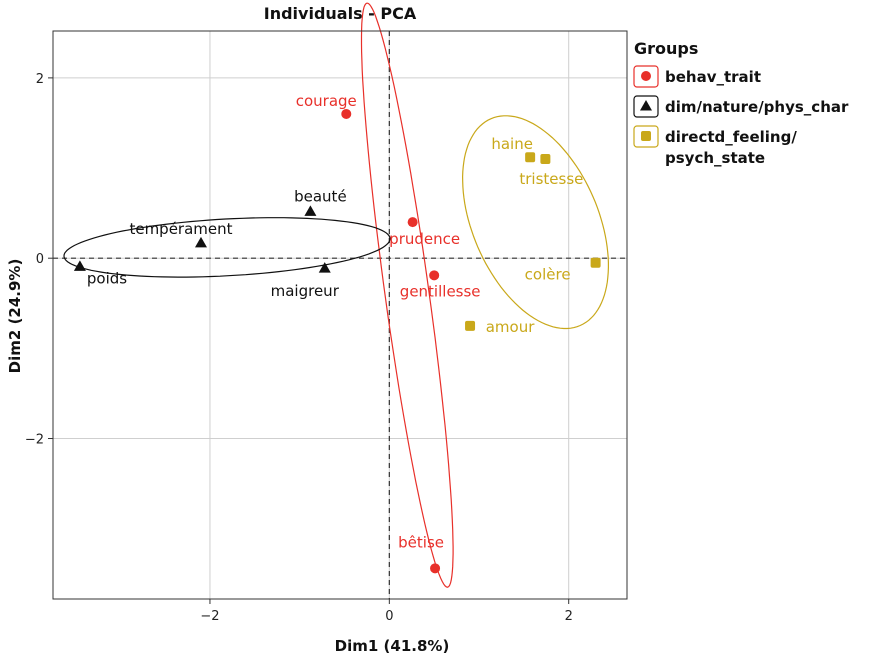  I want to click on y-axis-title: Dim2 (24.9%), so click(15, 316).